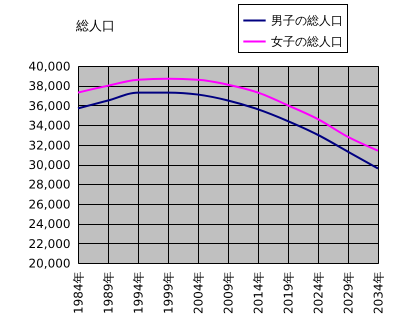 The image size is (411, 328). Describe the element at coordinates (289, 293) in the screenshot. I see `x-tick-label: 2019年` at that location.